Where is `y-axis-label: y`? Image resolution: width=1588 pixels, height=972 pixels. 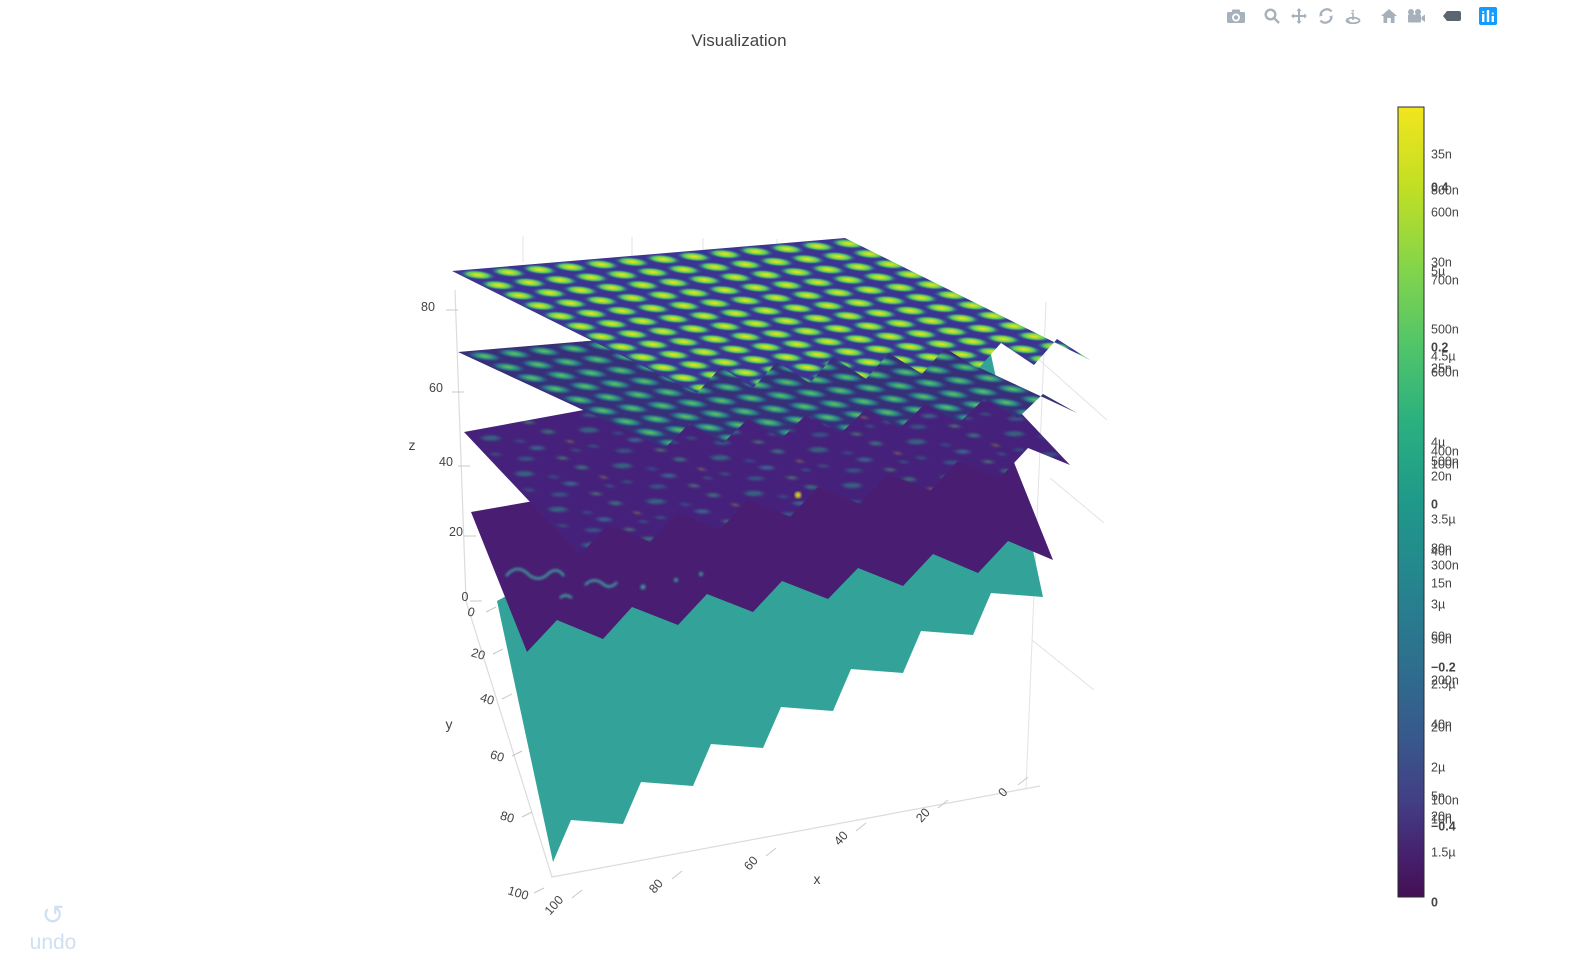 y-axis-label: y is located at coordinates (449, 724).